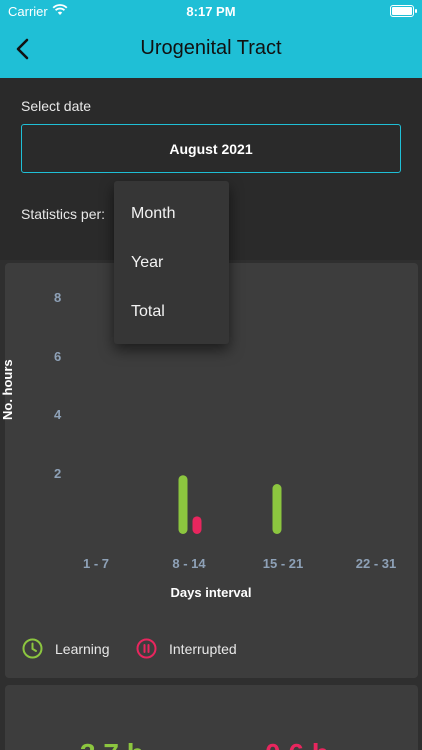 The image size is (422, 750). Describe the element at coordinates (58, 415) in the screenshot. I see `y-tick-label: 4` at that location.